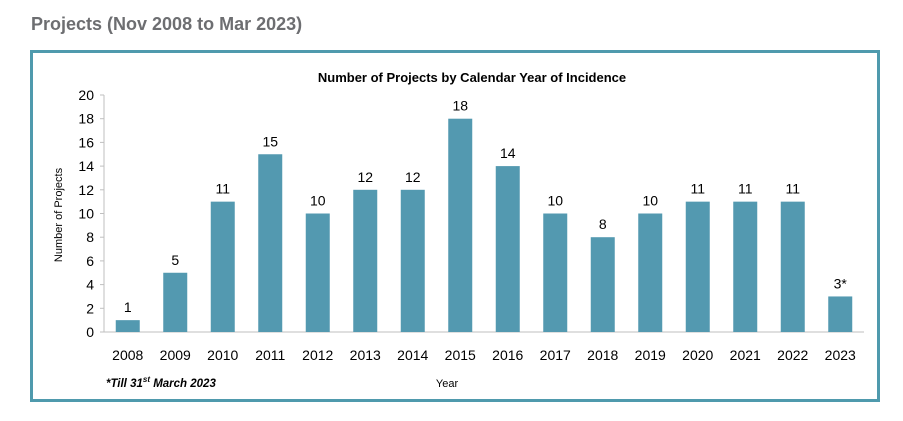 The image size is (903, 421). I want to click on x-tick-label: 2021, so click(745, 355).